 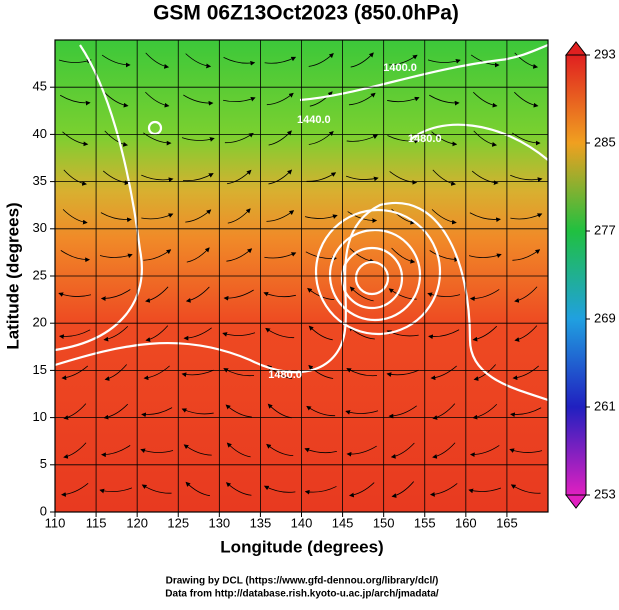 What do you see at coordinates (219, 522) in the screenshot?
I see `x-tick-label: 130` at bounding box center [219, 522].